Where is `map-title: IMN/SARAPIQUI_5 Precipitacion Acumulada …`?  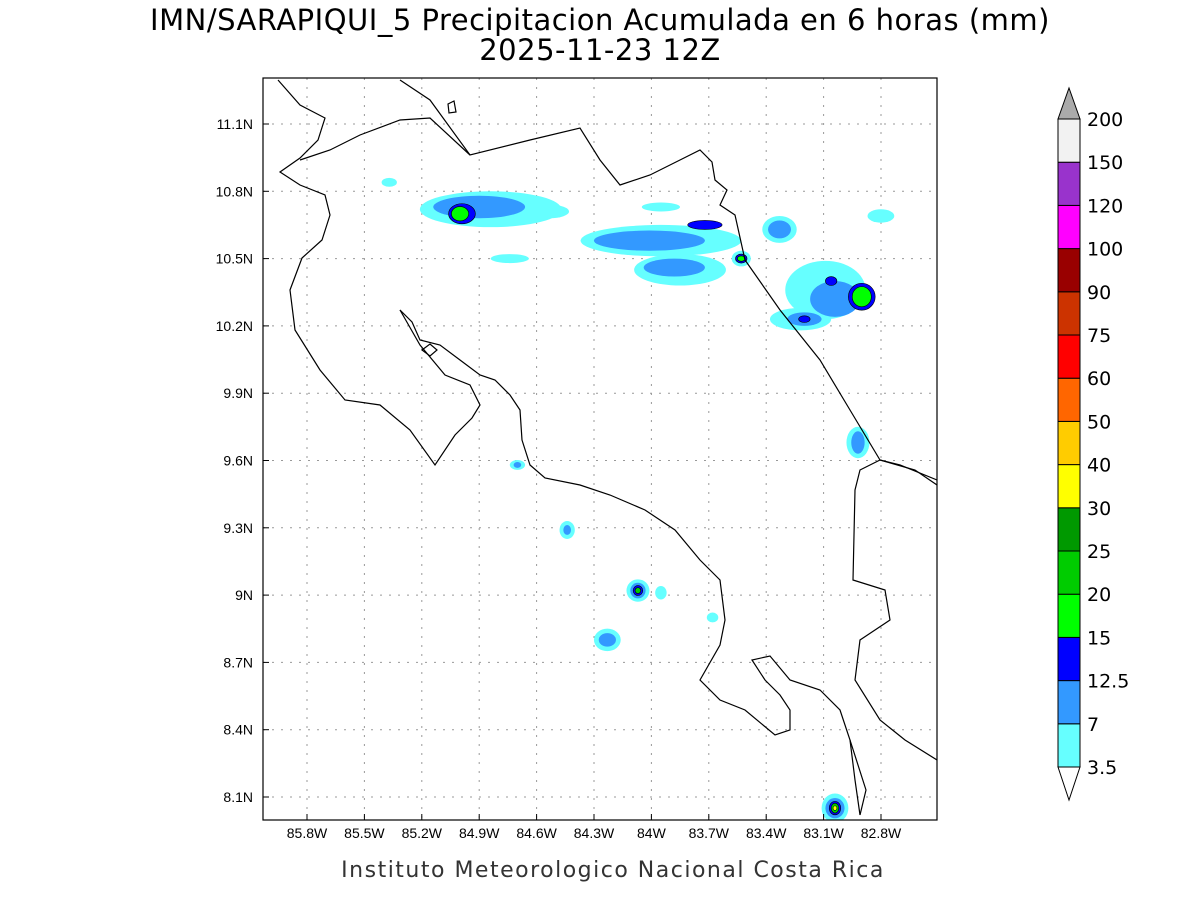
map-title: IMN/SARAPIQUI_5 Precipitacion Acumulada … is located at coordinates (600, 20).